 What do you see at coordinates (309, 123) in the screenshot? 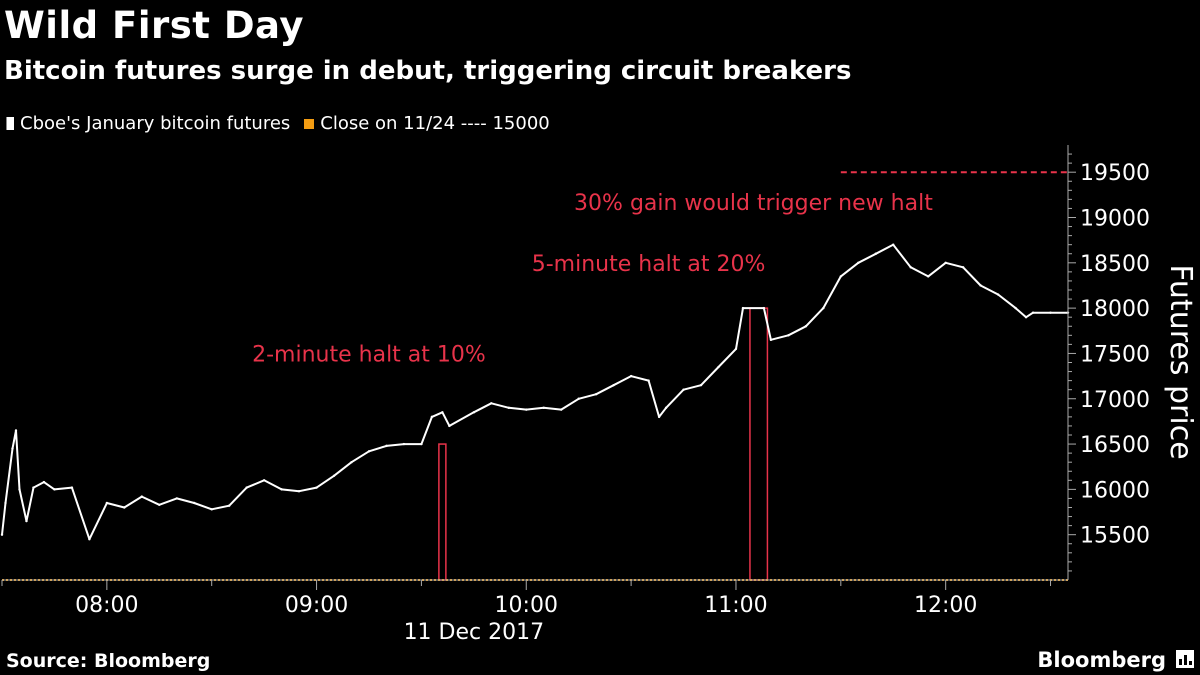
I see `close-swatch-icon` at bounding box center [309, 123].